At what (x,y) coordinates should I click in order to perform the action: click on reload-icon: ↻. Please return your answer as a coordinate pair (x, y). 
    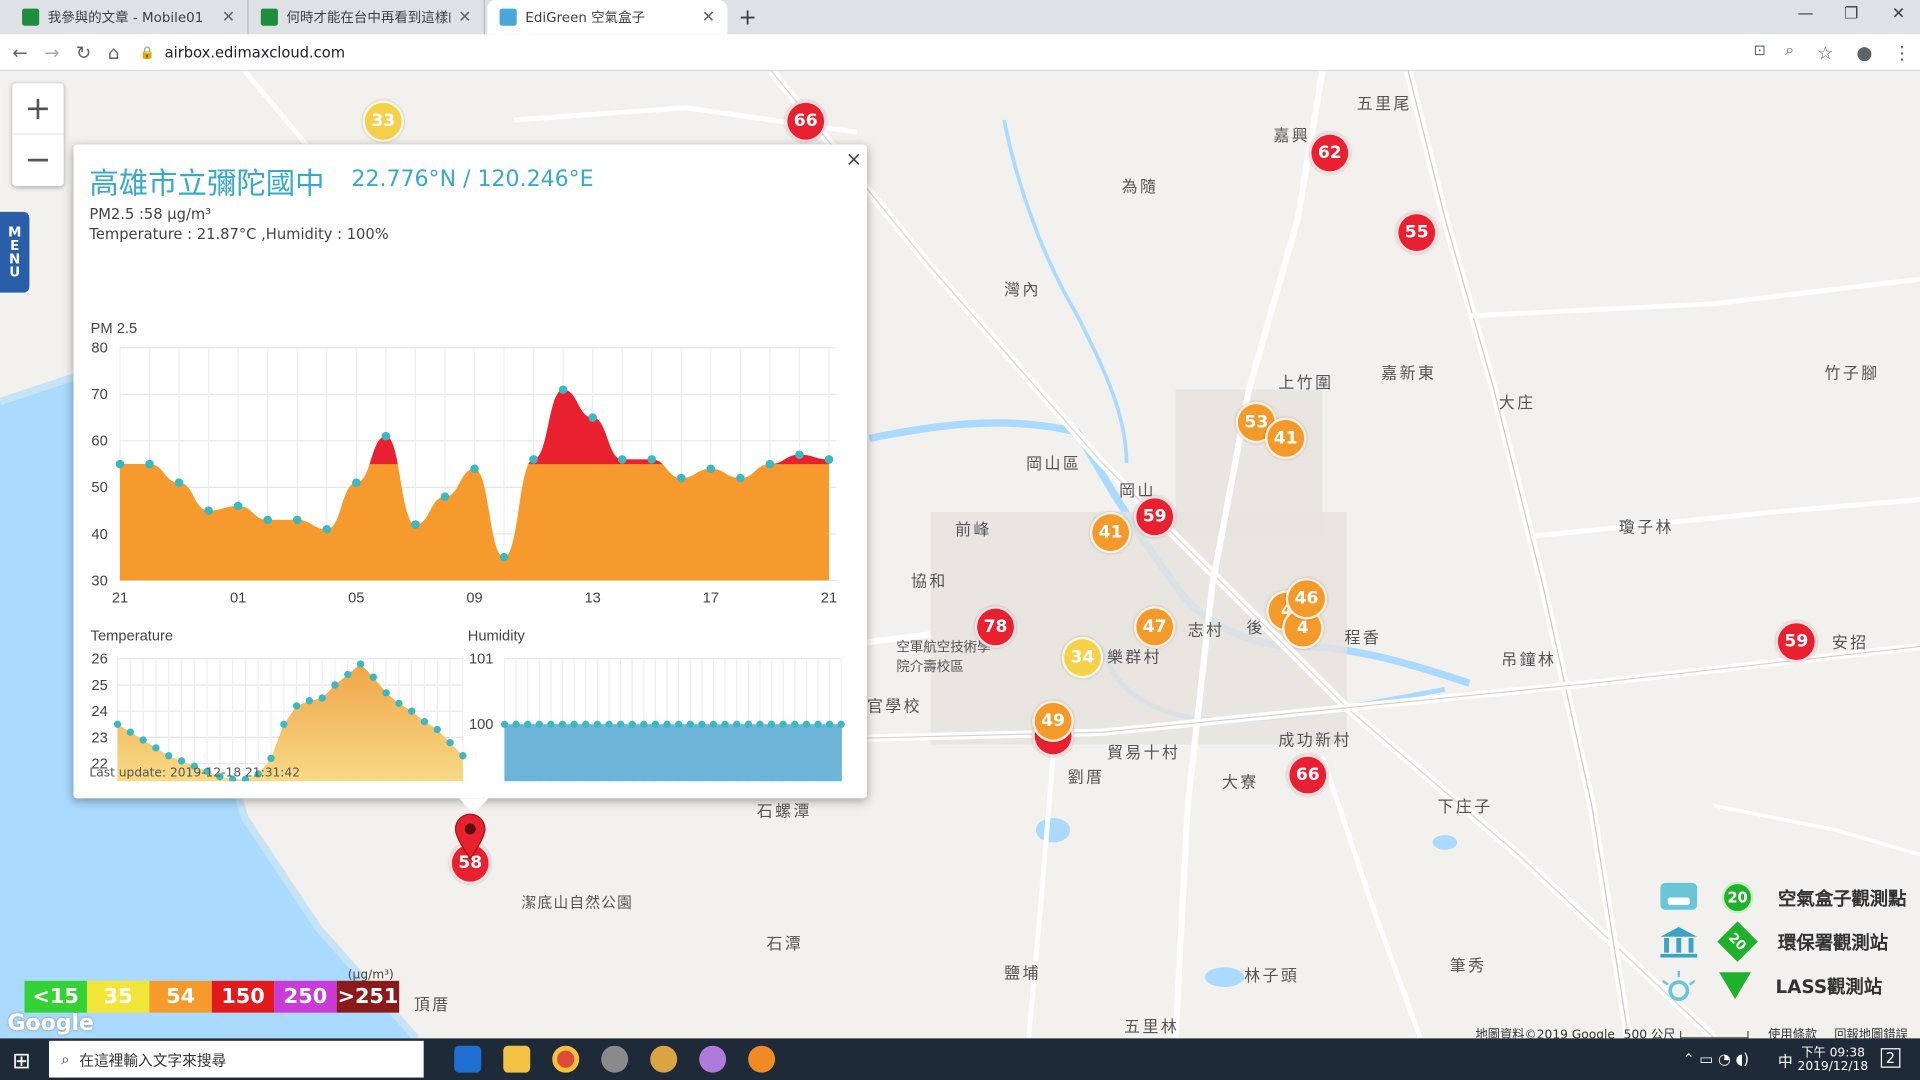
    Looking at the image, I should click on (83, 52).